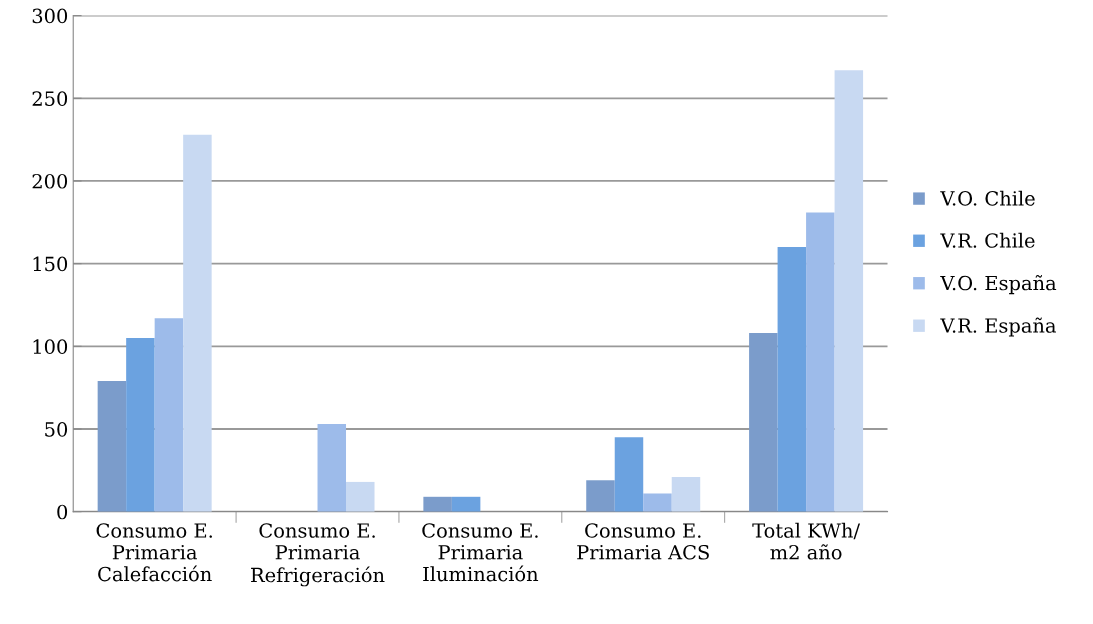 This screenshot has height=624, width=1093. I want to click on legend-label: V.R. España, so click(998, 327).